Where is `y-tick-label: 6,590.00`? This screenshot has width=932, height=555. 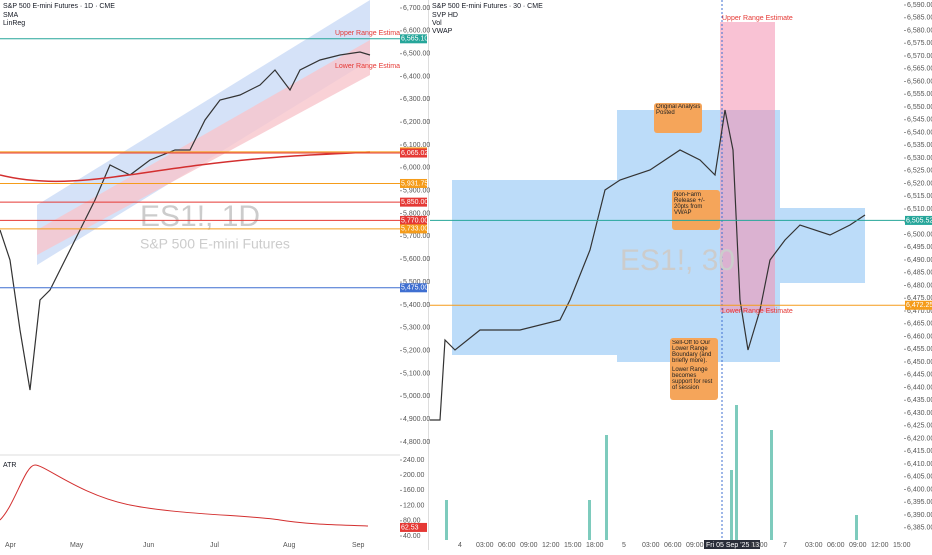
y-tick-label: 6,590.00 is located at coordinates (919, 5).